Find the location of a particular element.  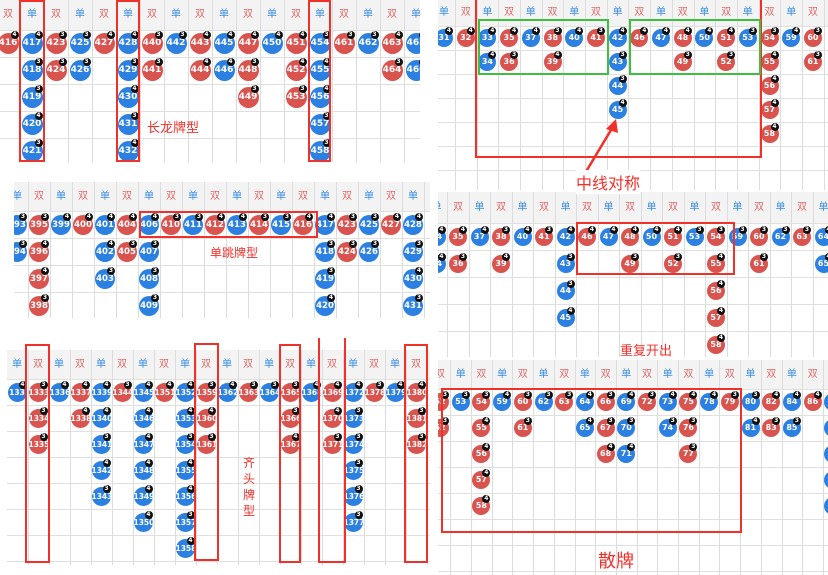

ball-number: 1352 is located at coordinates (185, 392).